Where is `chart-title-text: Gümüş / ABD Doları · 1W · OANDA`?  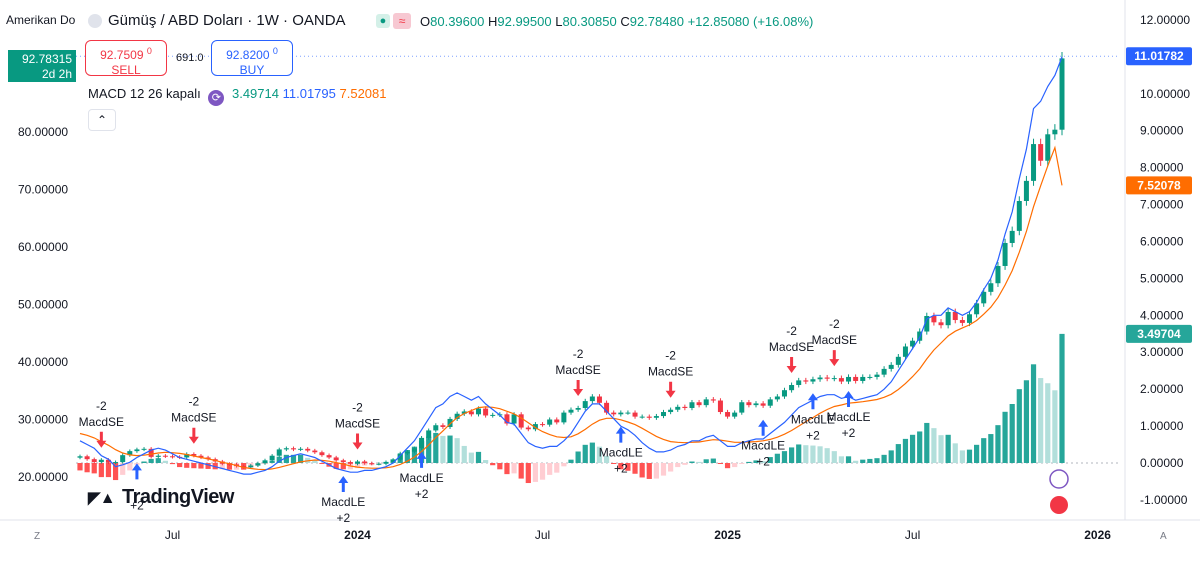
chart-title-text: Gümüş / ABD Doları · 1W · OANDA is located at coordinates (227, 20).